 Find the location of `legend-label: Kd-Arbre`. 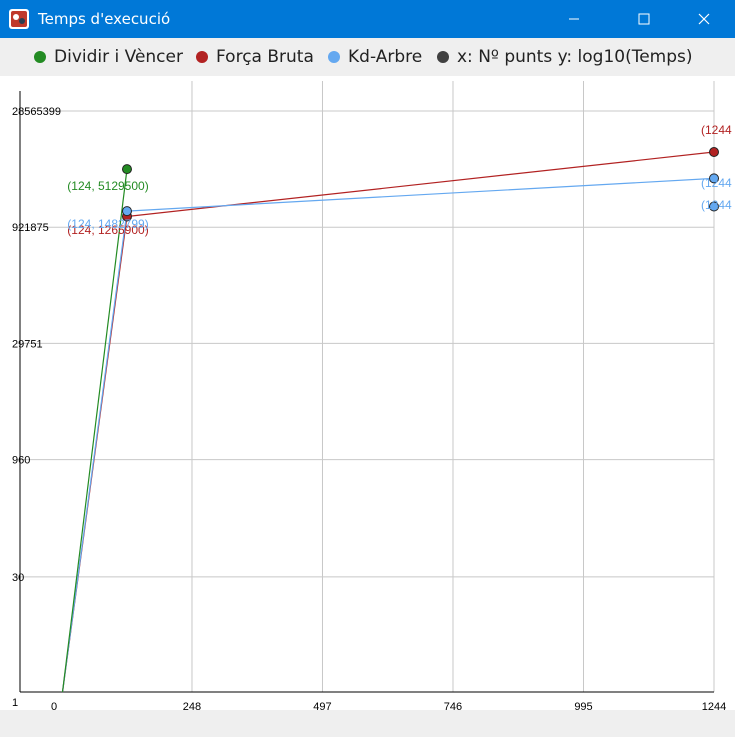

legend-label: Kd-Arbre is located at coordinates (385, 57).